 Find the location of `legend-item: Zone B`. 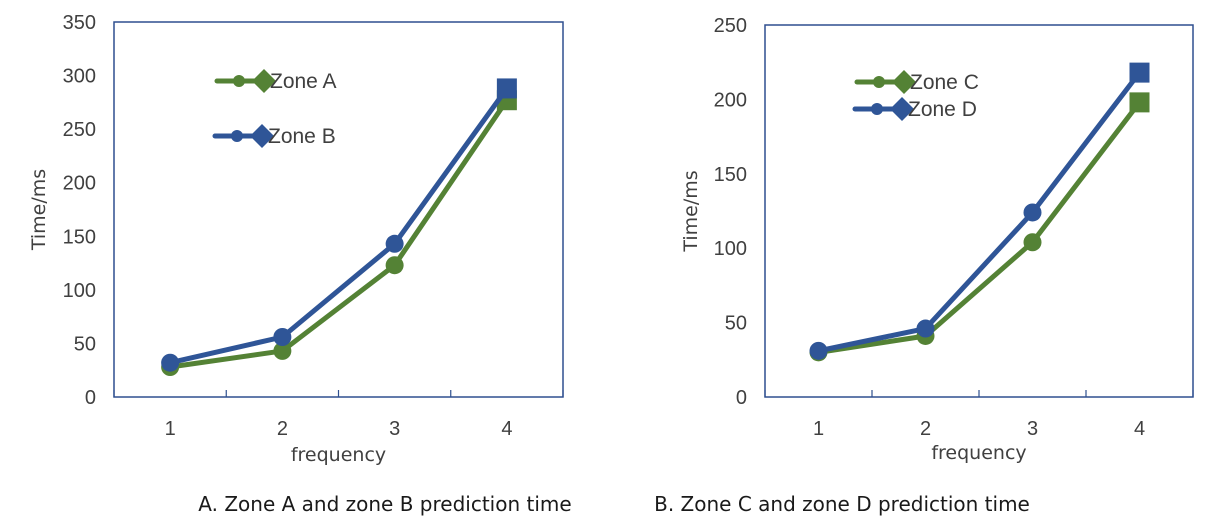

legend-item: Zone B is located at coordinates (274, 136).